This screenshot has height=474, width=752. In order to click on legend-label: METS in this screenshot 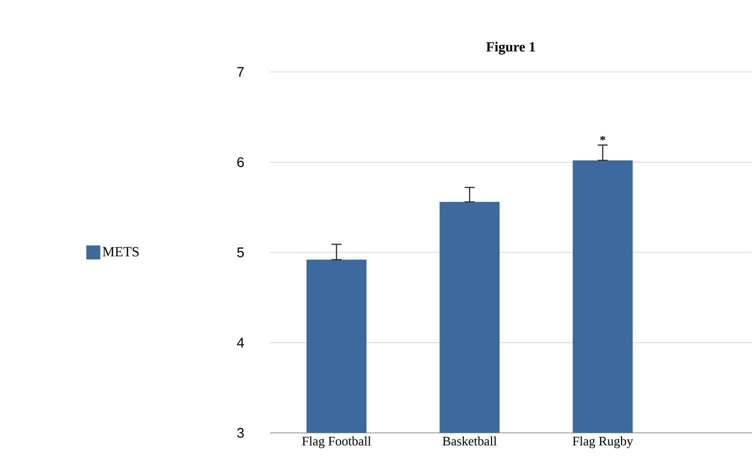, I will do `click(120, 251)`.